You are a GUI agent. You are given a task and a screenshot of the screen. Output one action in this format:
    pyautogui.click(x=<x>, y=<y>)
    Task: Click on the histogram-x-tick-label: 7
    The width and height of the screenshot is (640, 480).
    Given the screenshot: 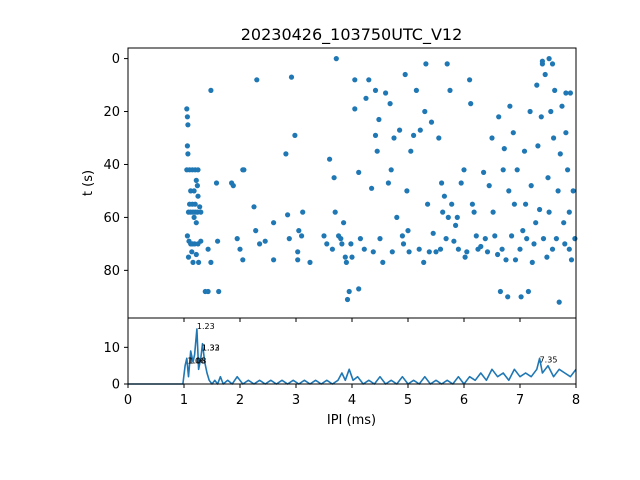 What is the action you would take?
    pyautogui.click(x=520, y=400)
    